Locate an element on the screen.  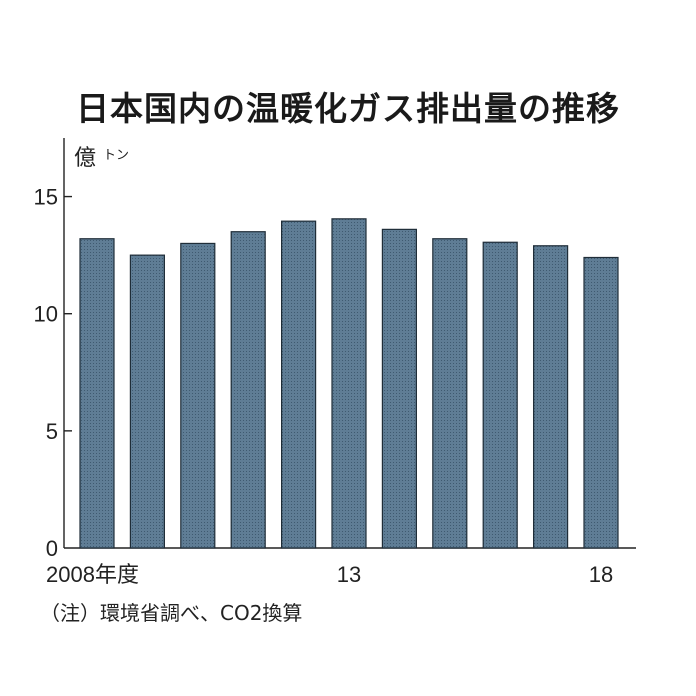
y-tick-label: 0 is located at coordinates (52, 548).